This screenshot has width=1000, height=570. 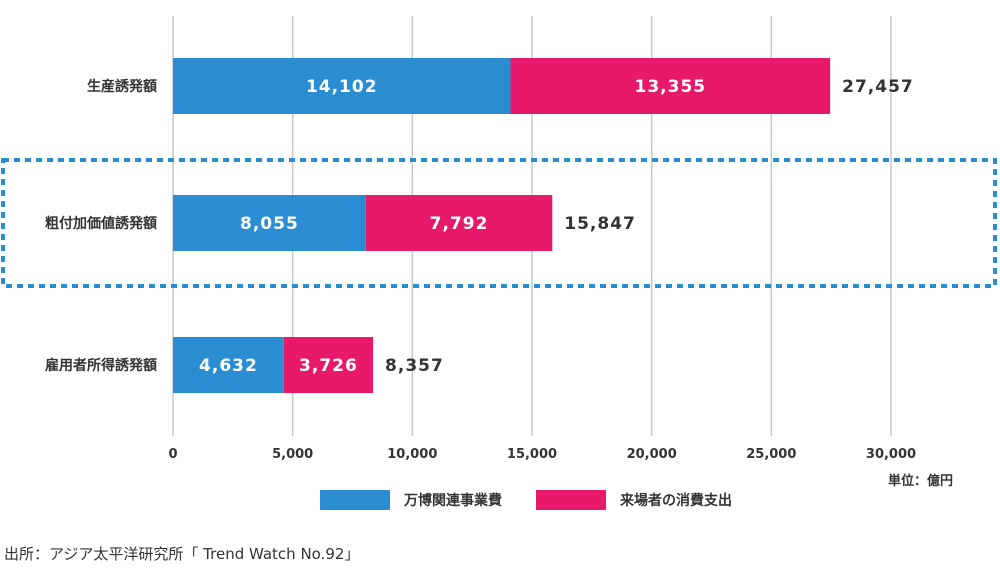 I want to click on bar-total-label: 27,457, so click(x=878, y=87).